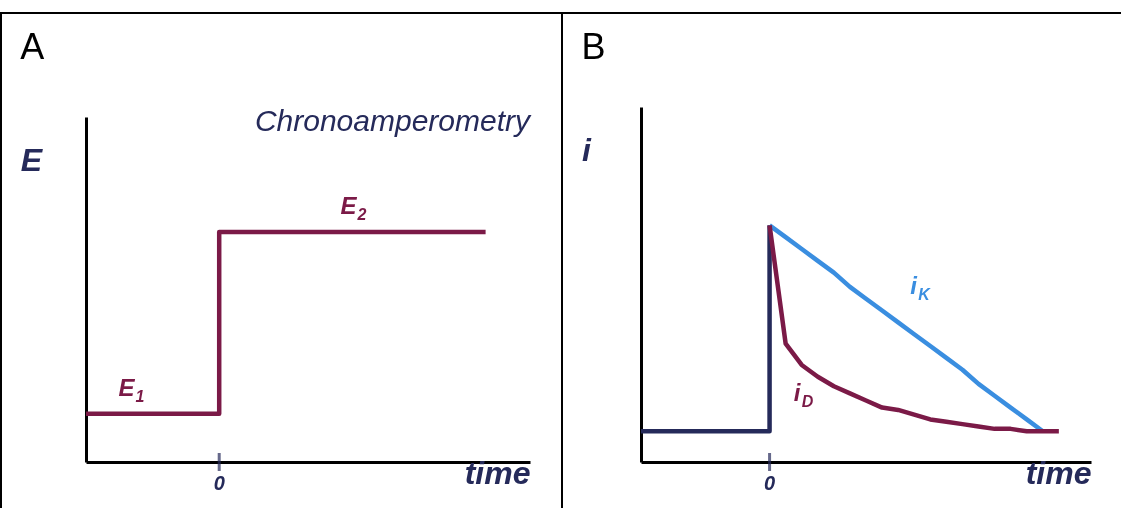 The width and height of the screenshot is (1121, 508). I want to click on y-axis-title: i, so click(586, 149).